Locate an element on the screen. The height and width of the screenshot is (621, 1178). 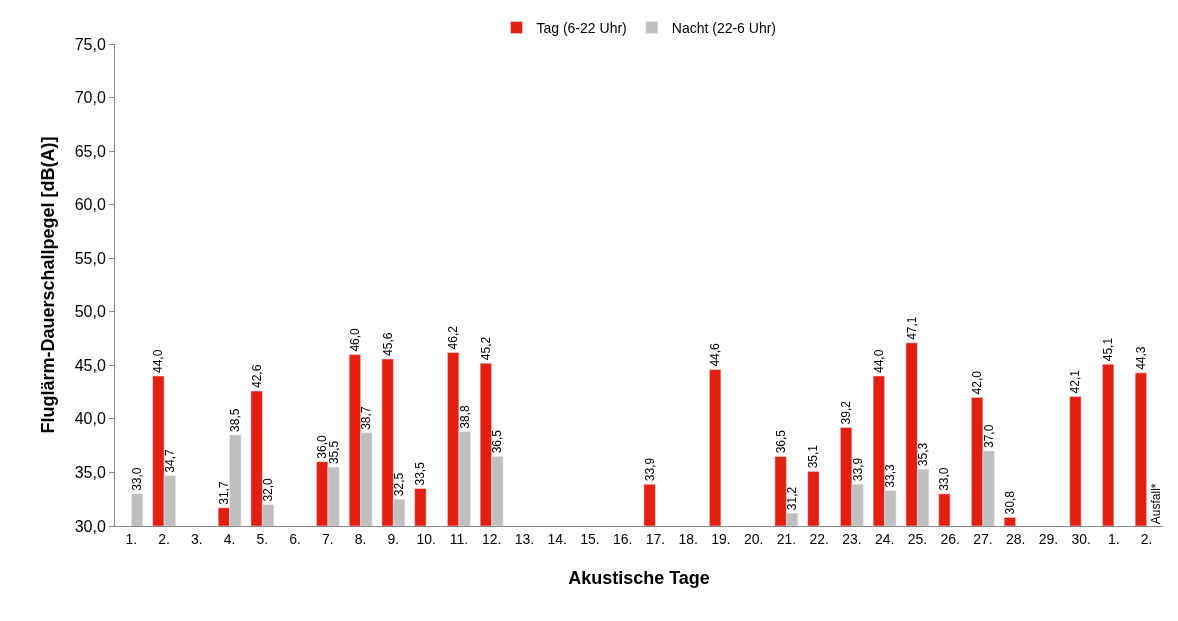
data-label: 42,0 is located at coordinates (977, 382).